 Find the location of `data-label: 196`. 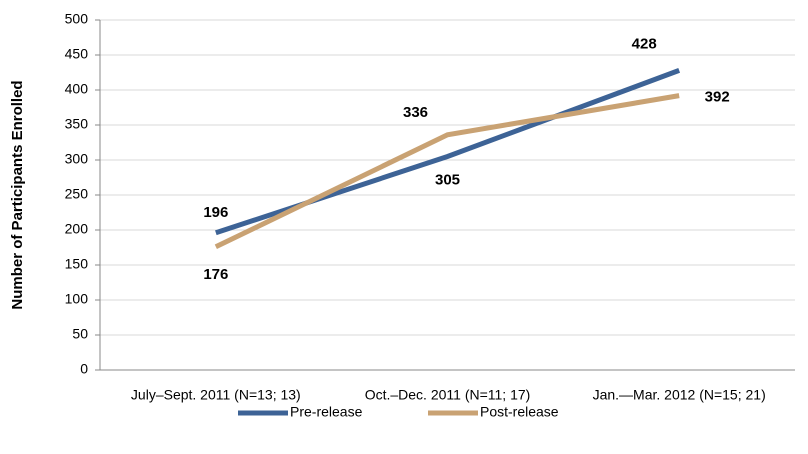

data-label: 196 is located at coordinates (215, 212).